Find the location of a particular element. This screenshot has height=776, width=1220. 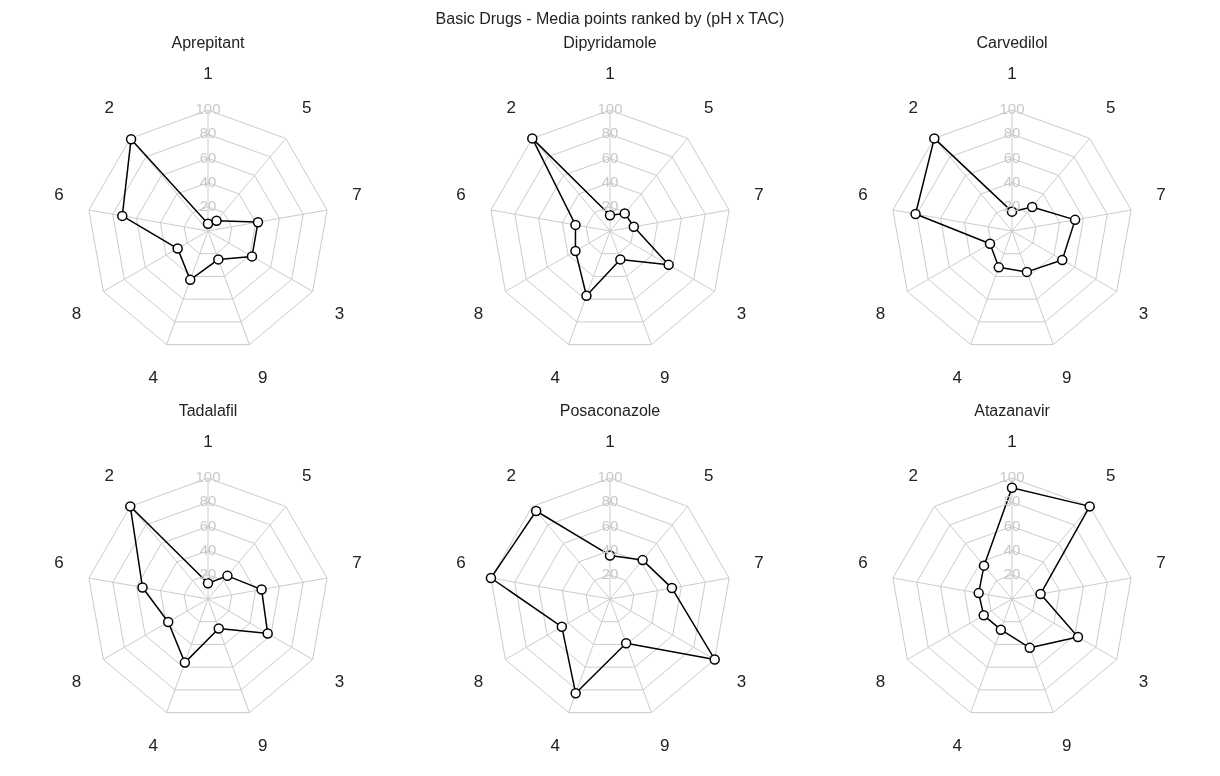

chart-title: Dipyridamole is located at coordinates (610, 43).